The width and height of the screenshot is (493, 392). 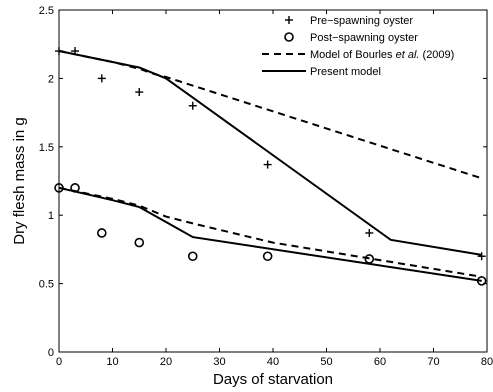 I want to click on legend-item-0: Pre−spawning oyster, so click(x=349, y=21).